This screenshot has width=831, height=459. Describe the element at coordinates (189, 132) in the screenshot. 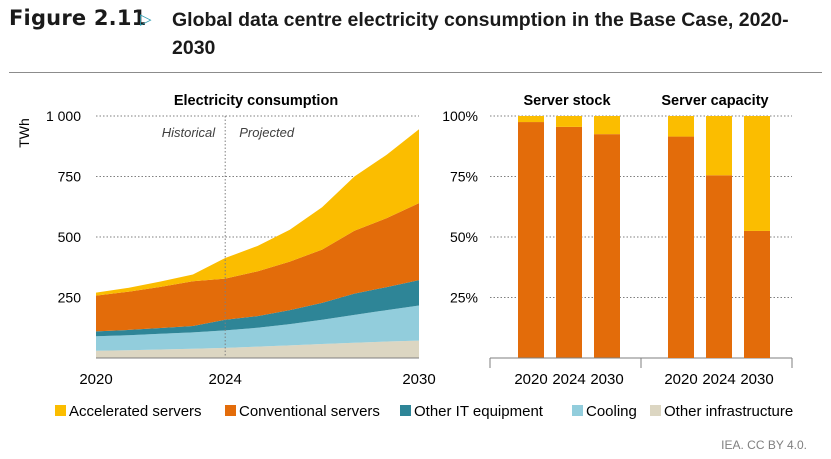

I see `historical-annotation: Historical` at that location.